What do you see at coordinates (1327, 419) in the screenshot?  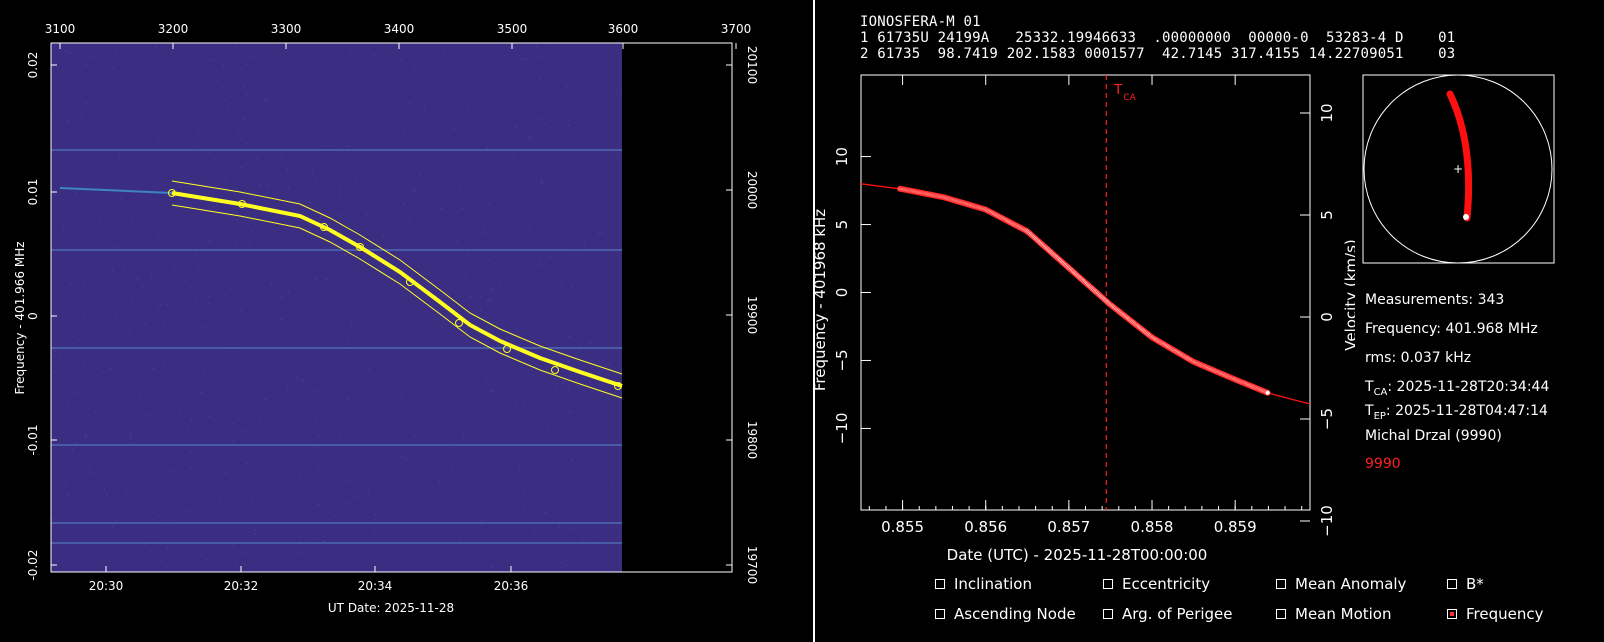 I see `v-tick-label: −5` at bounding box center [1327, 419].